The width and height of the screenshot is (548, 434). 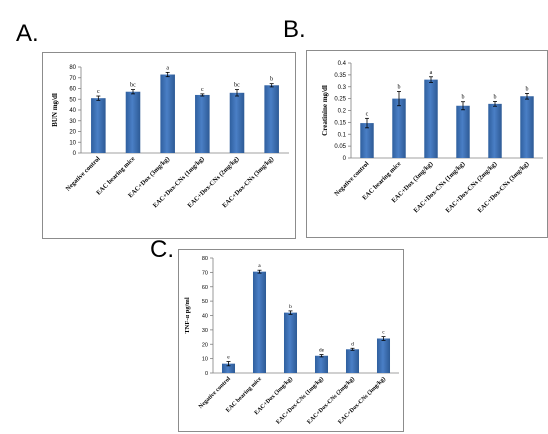 I want to click on y-axis-label: Creatinine mg/dl, so click(x=325, y=110).